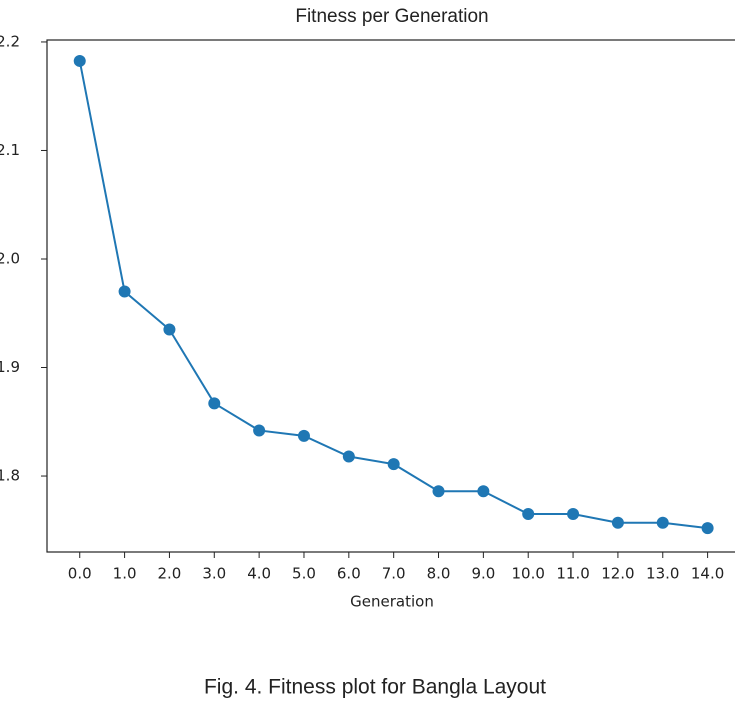 The width and height of the screenshot is (735, 703). Describe the element at coordinates (10, 476) in the screenshot. I see `y-tick-label: 1.8` at that location.